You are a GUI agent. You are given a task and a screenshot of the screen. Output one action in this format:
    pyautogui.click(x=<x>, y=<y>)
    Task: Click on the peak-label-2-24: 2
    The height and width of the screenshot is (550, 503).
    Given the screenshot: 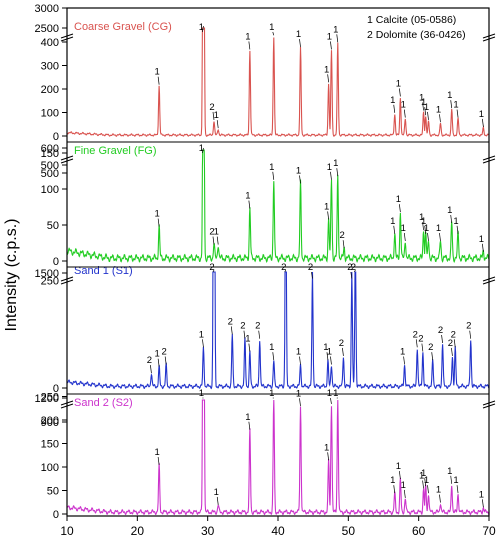 What is the action you would take?
    pyautogui.click(x=453, y=334)
    